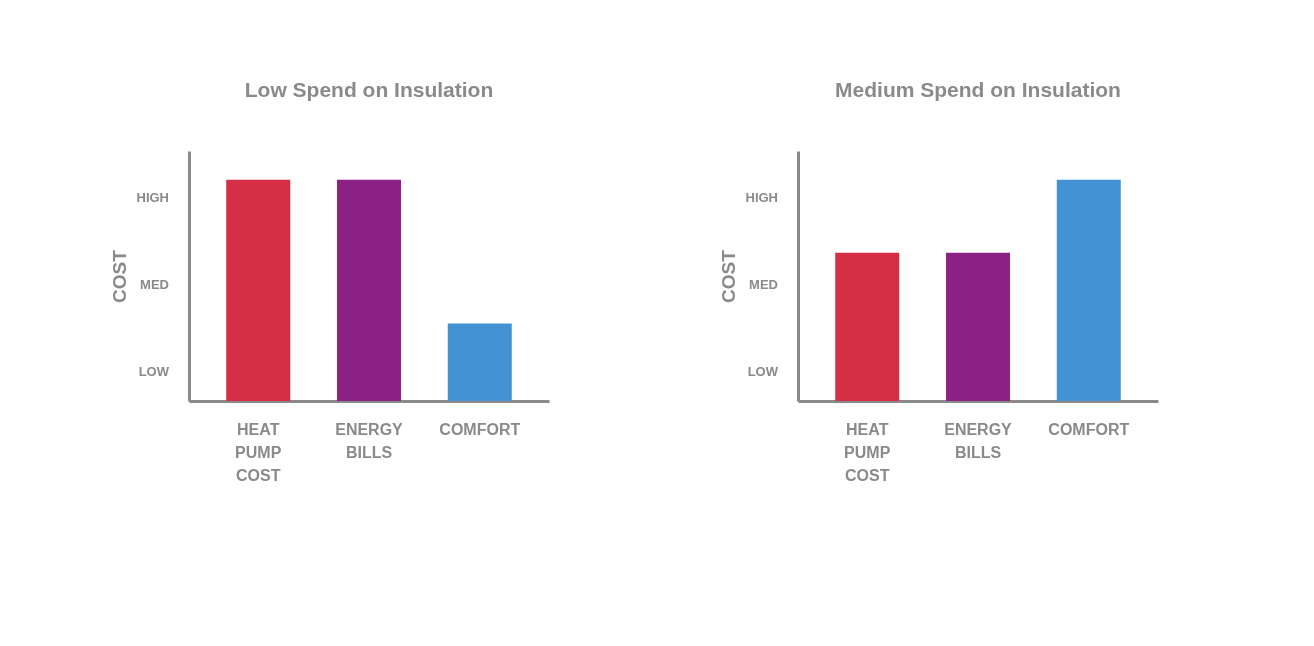  Describe the element at coordinates (369, 89) in the screenshot. I see `chart-title: Low Spend on Insulation` at that location.